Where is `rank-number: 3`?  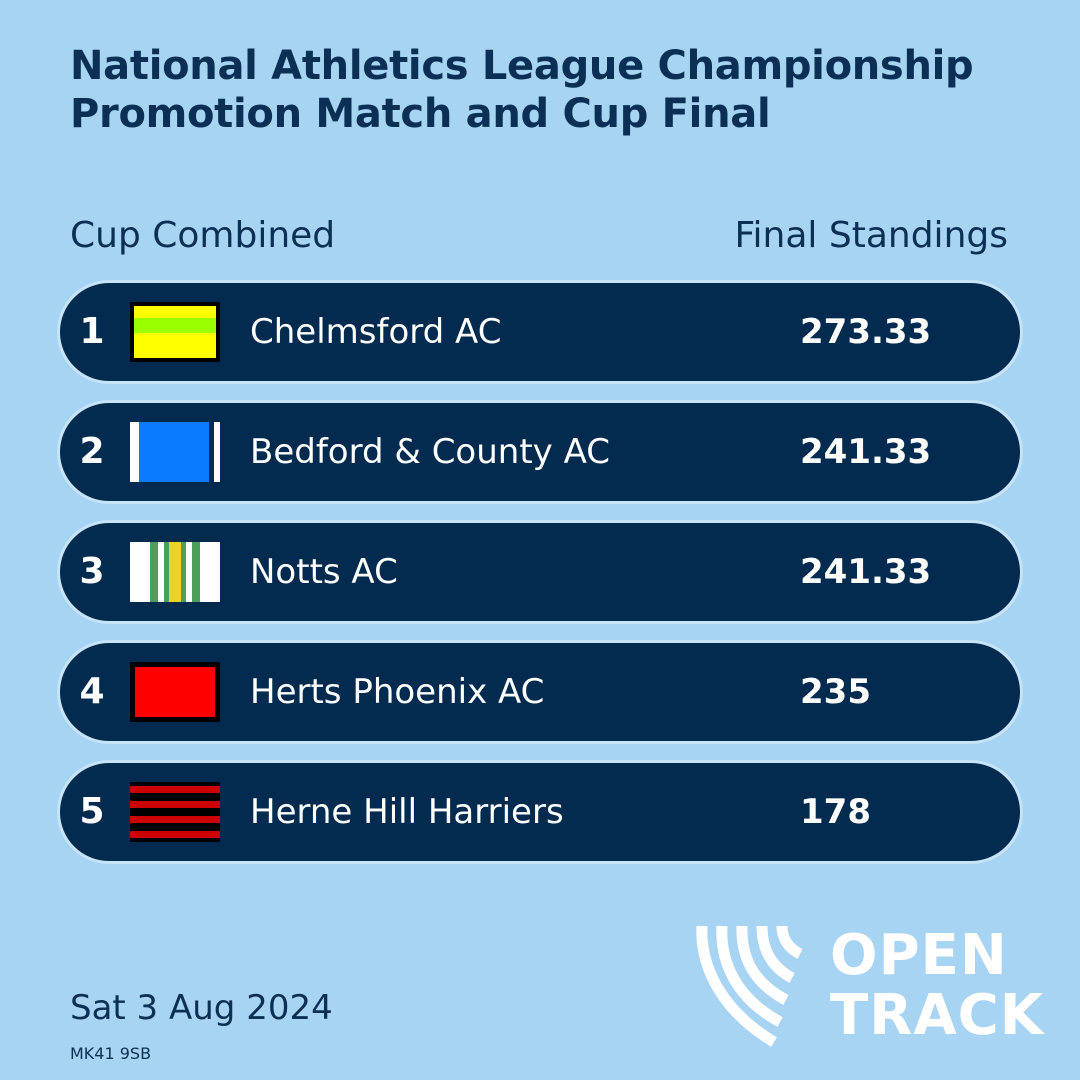
rank-number: 3 is located at coordinates (92, 571).